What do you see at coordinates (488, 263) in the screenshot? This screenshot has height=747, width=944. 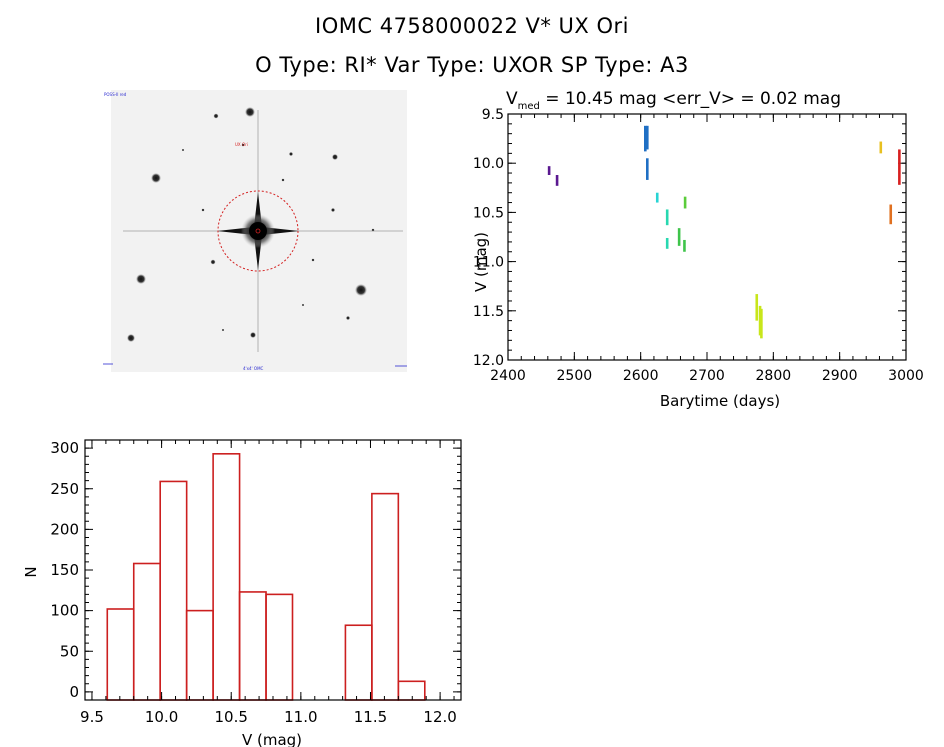 I see `y-tick-label: 11.0` at bounding box center [488, 263].